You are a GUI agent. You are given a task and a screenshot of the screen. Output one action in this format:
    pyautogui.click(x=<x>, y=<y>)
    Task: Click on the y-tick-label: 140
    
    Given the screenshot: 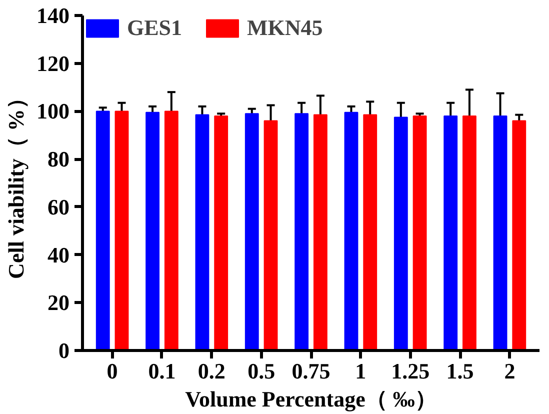 What is the action you would take?
    pyautogui.click(x=53, y=15)
    